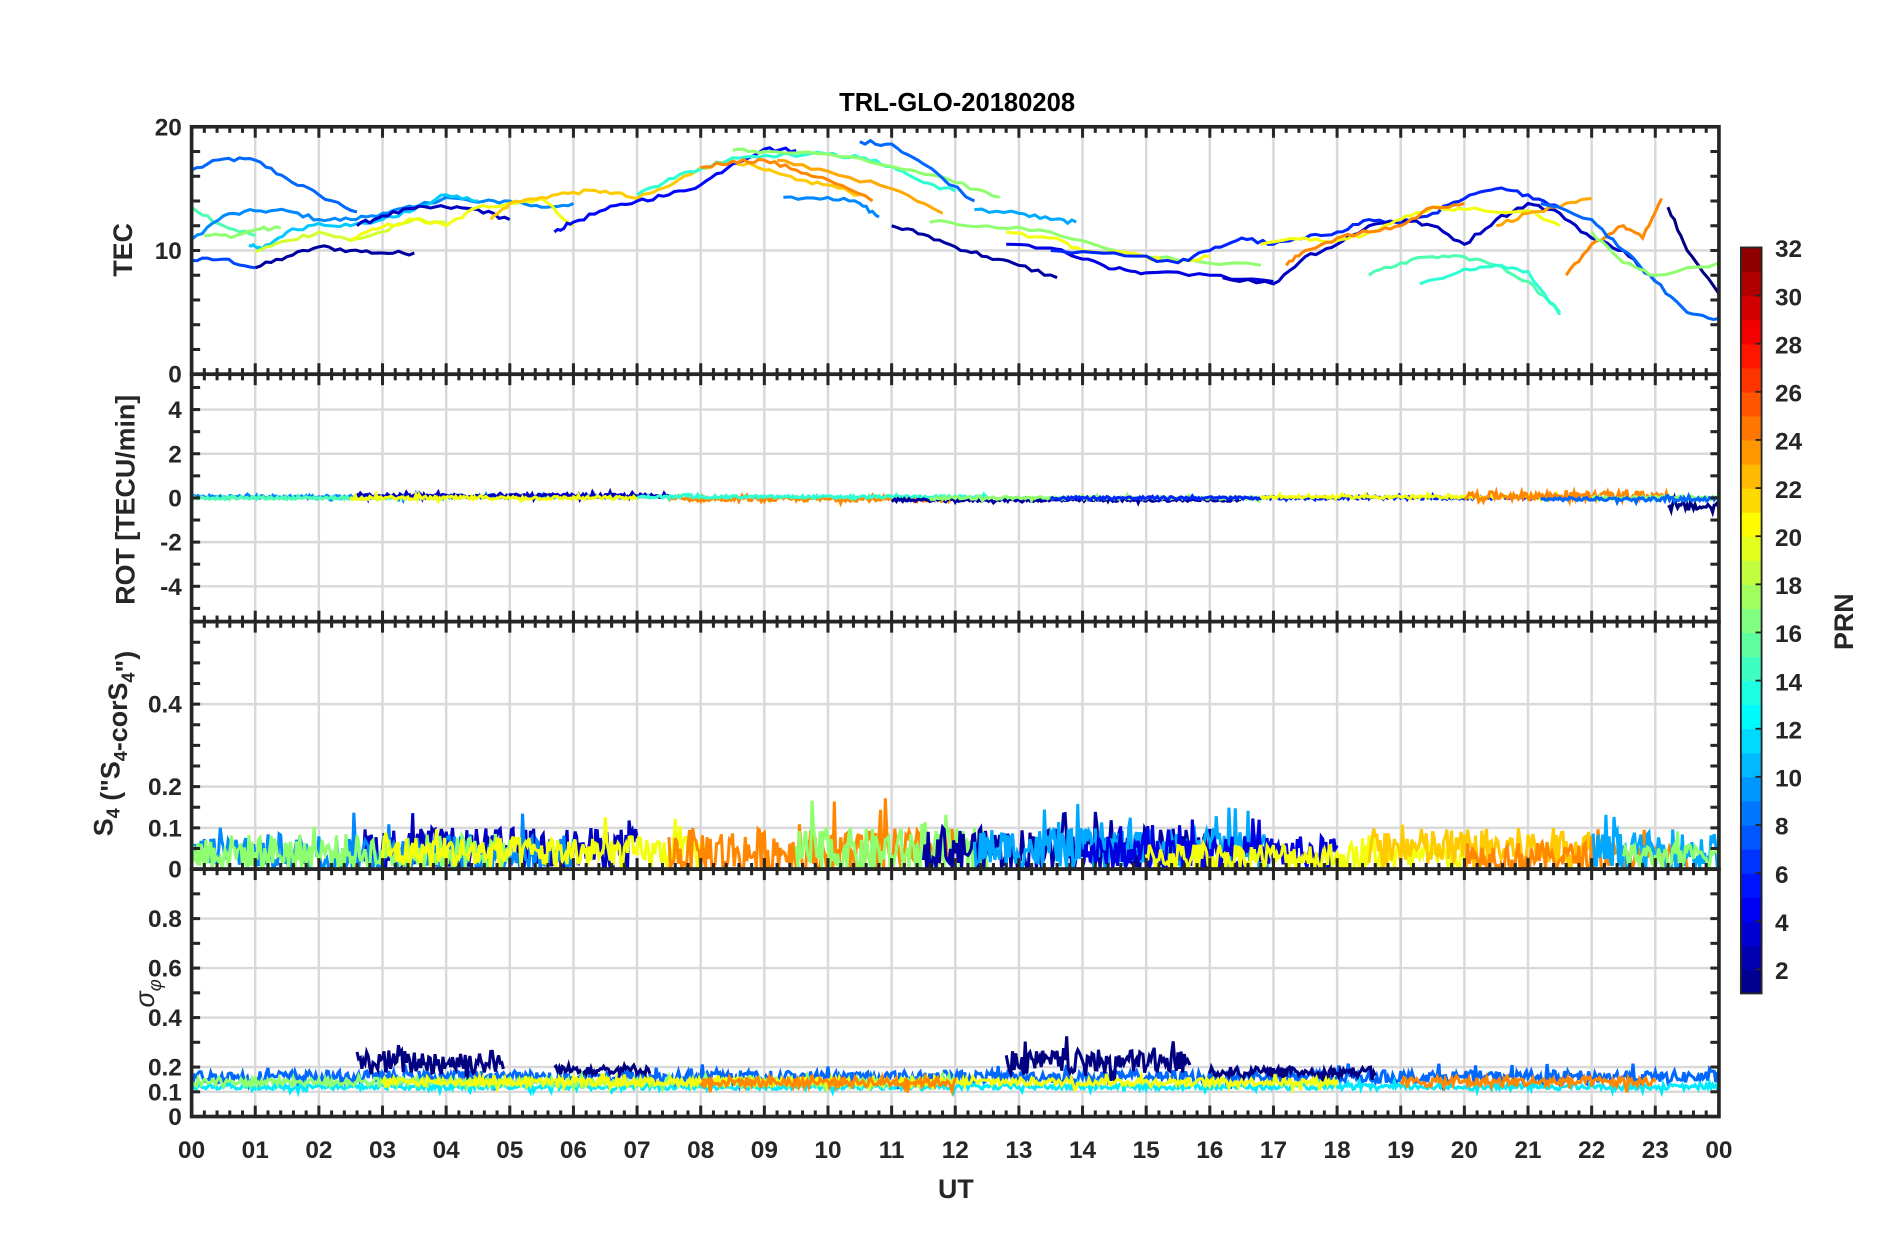 The width and height of the screenshot is (1902, 1236). I want to click on panel-tec-marks, so click(955, 230).